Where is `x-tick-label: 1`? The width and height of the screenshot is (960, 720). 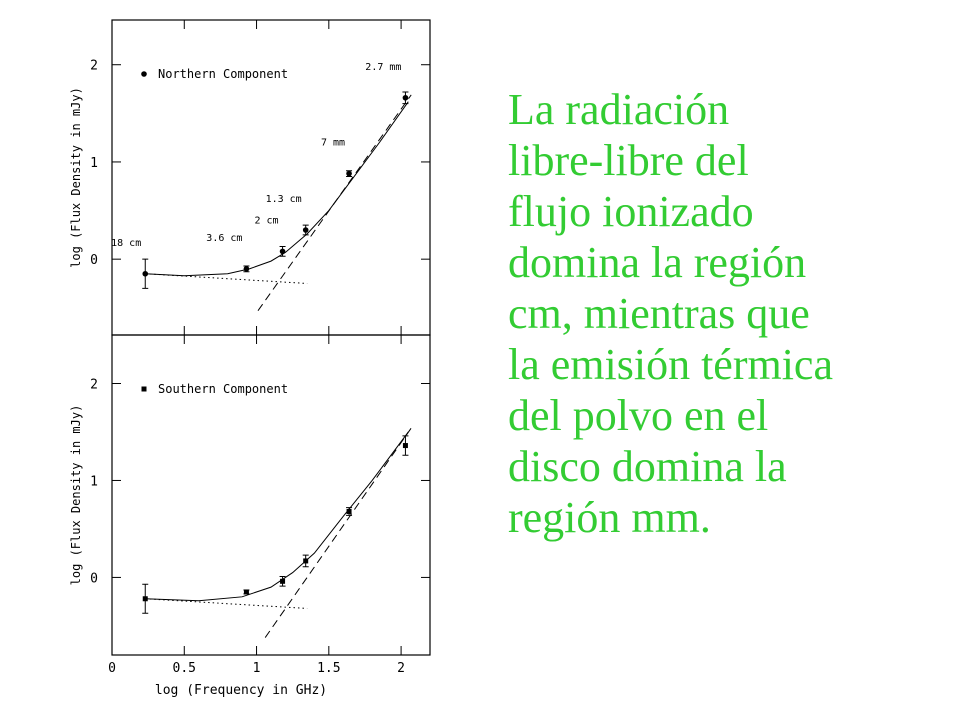 x-tick-label: 1 is located at coordinates (257, 668).